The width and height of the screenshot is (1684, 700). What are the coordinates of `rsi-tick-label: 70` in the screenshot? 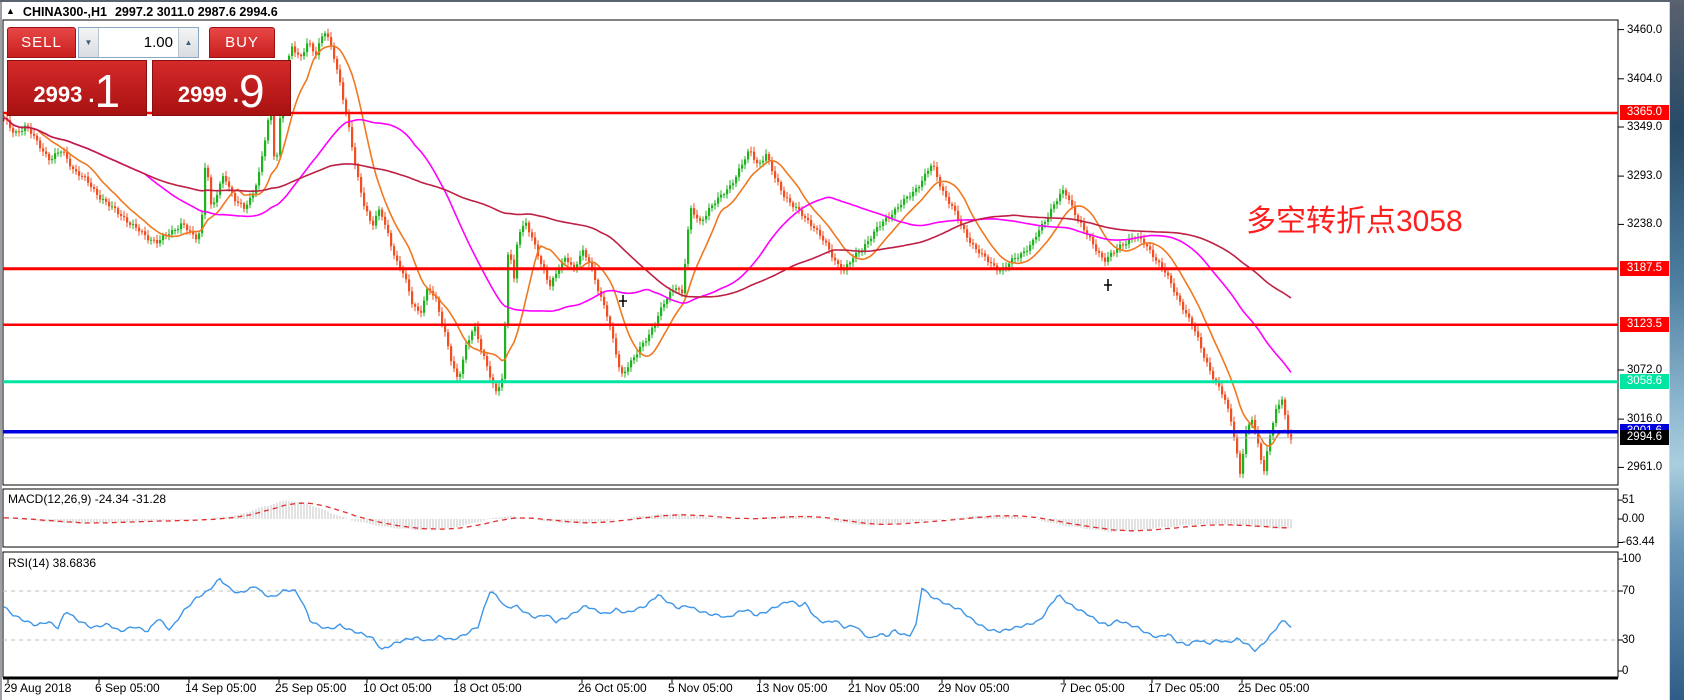 It's located at (1628, 591).